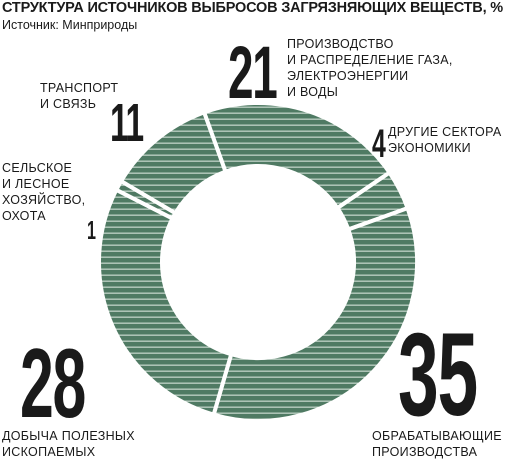 This screenshot has width=510, height=461. Describe the element at coordinates (68, 444) in the screenshot. I see `label-mining: ДОБЫЧА ПОЛЕЗНЫХ ИСКОПАЕМЫХ` at that location.